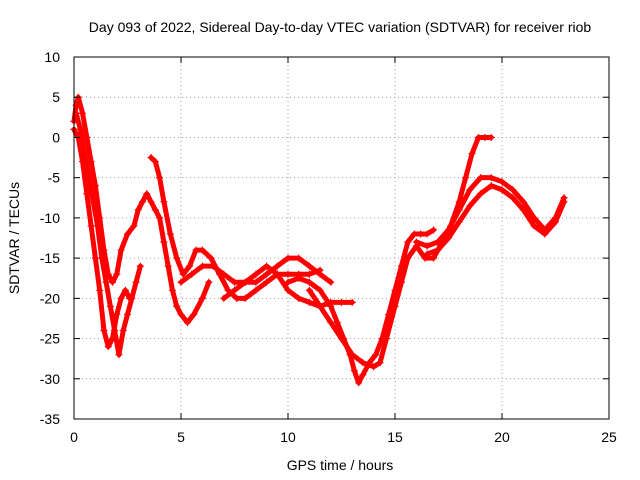  Describe the element at coordinates (50, 298) in the screenshot. I see `y-tick-label: -20` at that location.